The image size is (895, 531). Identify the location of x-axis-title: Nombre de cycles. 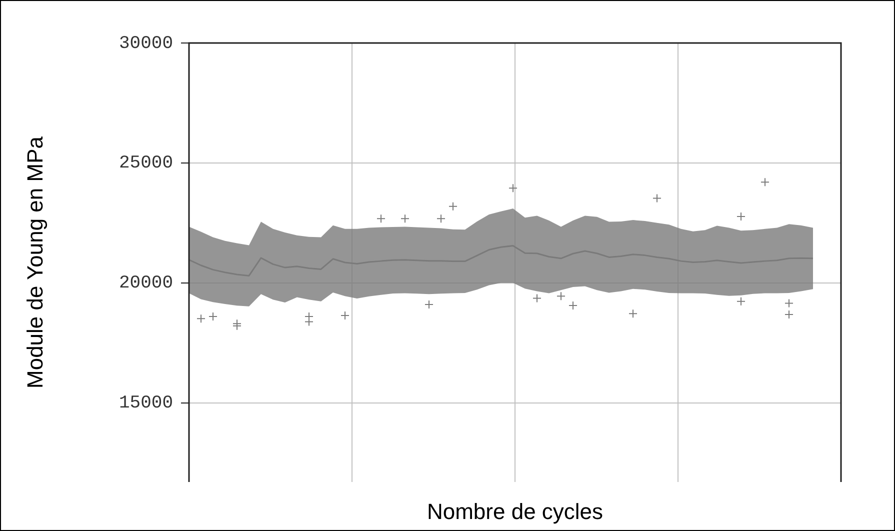
(515, 511).